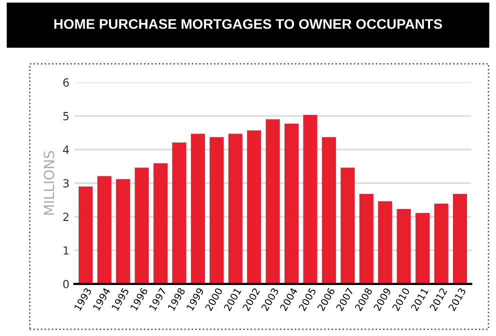  Describe the element at coordinates (66, 150) in the screenshot. I see `y-tick-label: 4` at that location.